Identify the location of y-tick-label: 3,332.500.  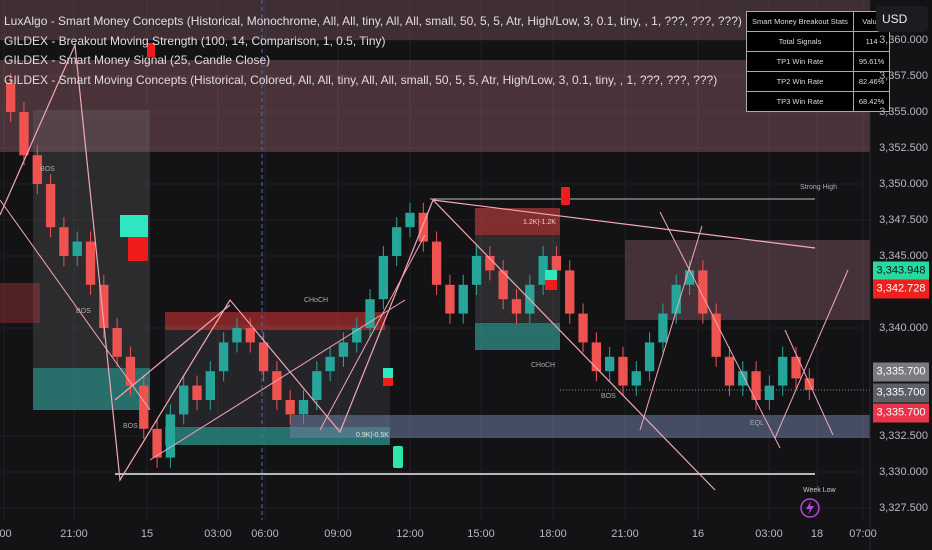
(903, 436).